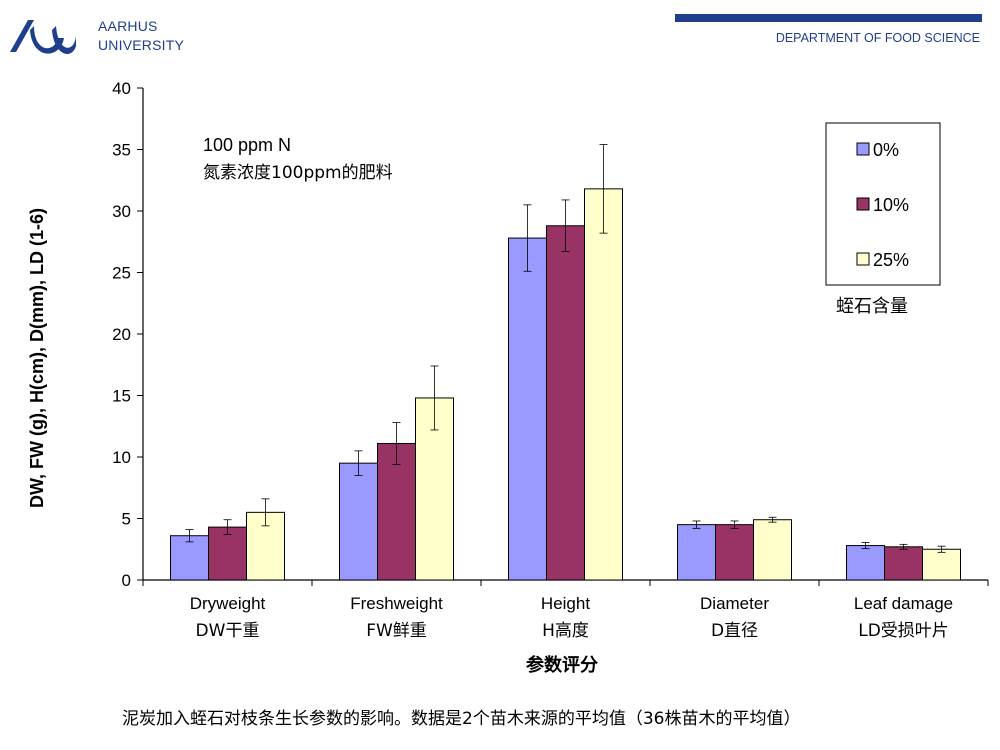 The image size is (1000, 750). What do you see at coordinates (903, 603) in the screenshot?
I see `x-tick-label: Leaf damage` at bounding box center [903, 603].